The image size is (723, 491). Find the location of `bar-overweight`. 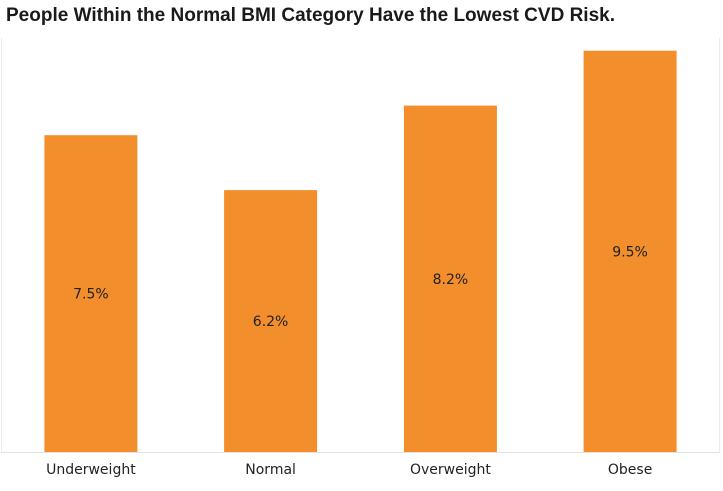

bar-overweight is located at coordinates (450, 278).